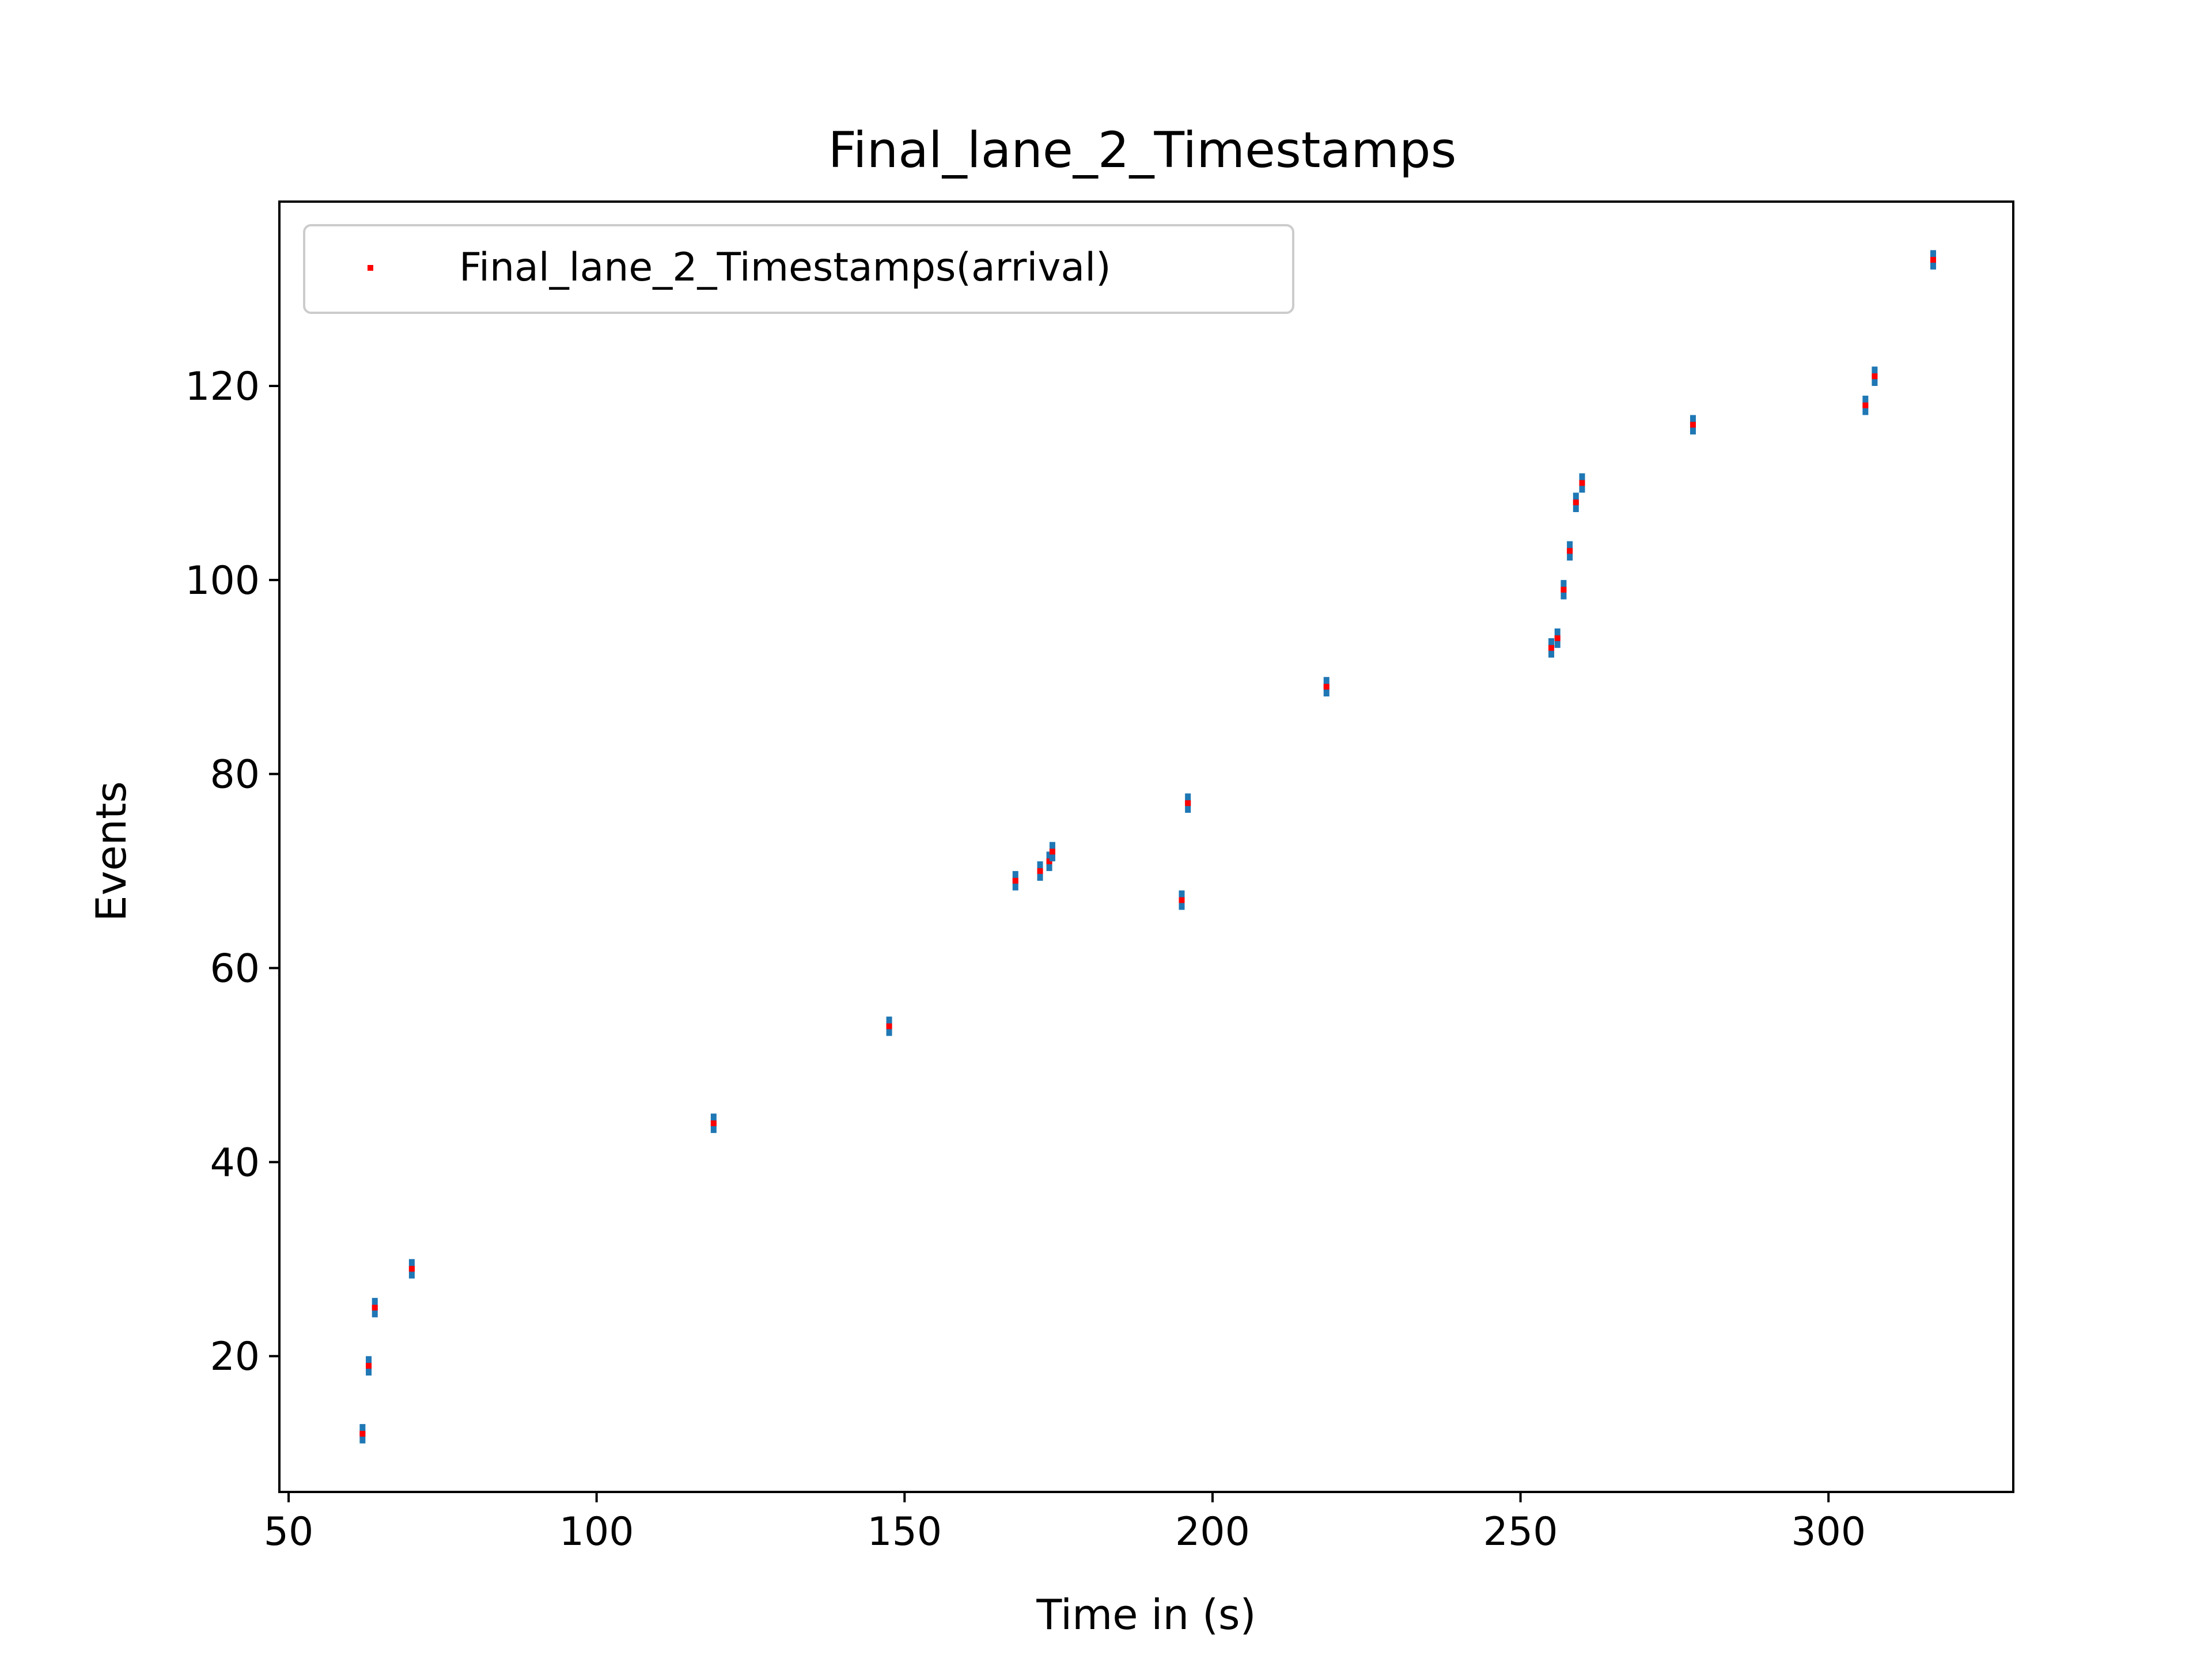  What do you see at coordinates (235, 969) in the screenshot?
I see `y-tick-label: 60` at bounding box center [235, 969].